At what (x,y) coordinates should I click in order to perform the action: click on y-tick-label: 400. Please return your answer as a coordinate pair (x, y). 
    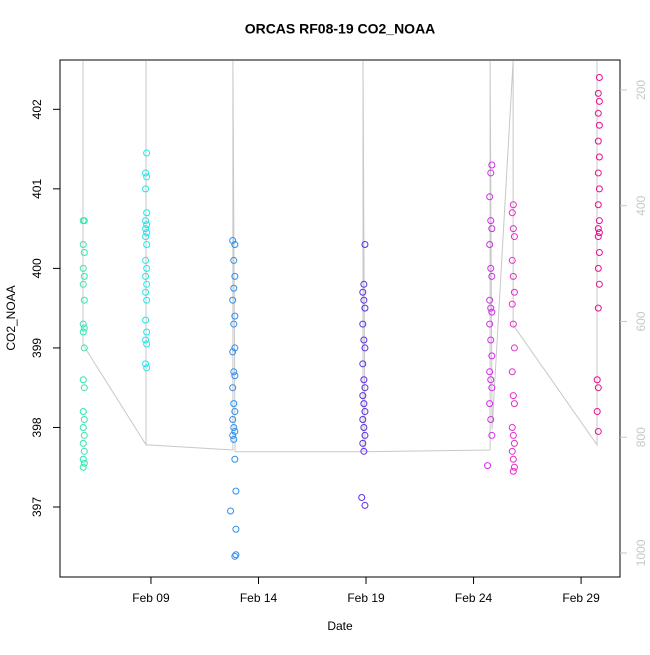
    Looking at the image, I should click on (37, 268).